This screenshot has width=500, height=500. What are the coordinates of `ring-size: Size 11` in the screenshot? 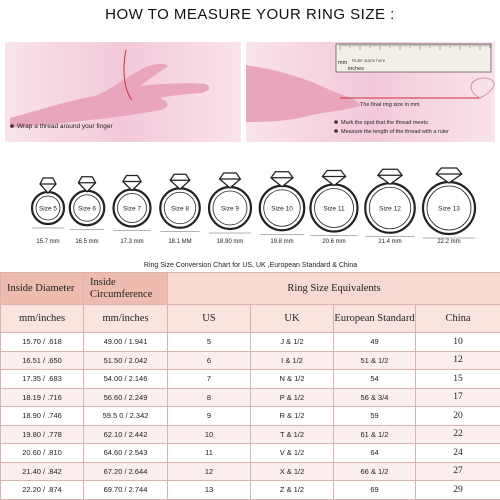 It's located at (334, 209).